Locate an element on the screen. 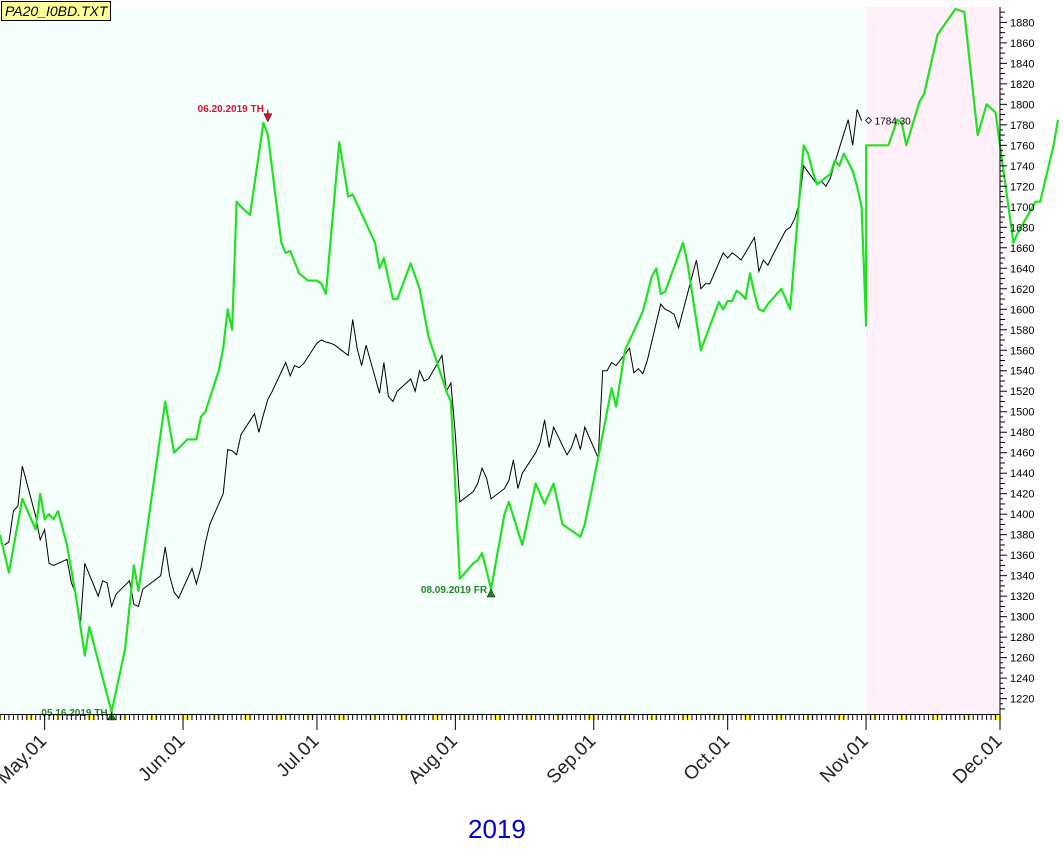  x-tick-label: Jul.01 is located at coordinates (298, 756).